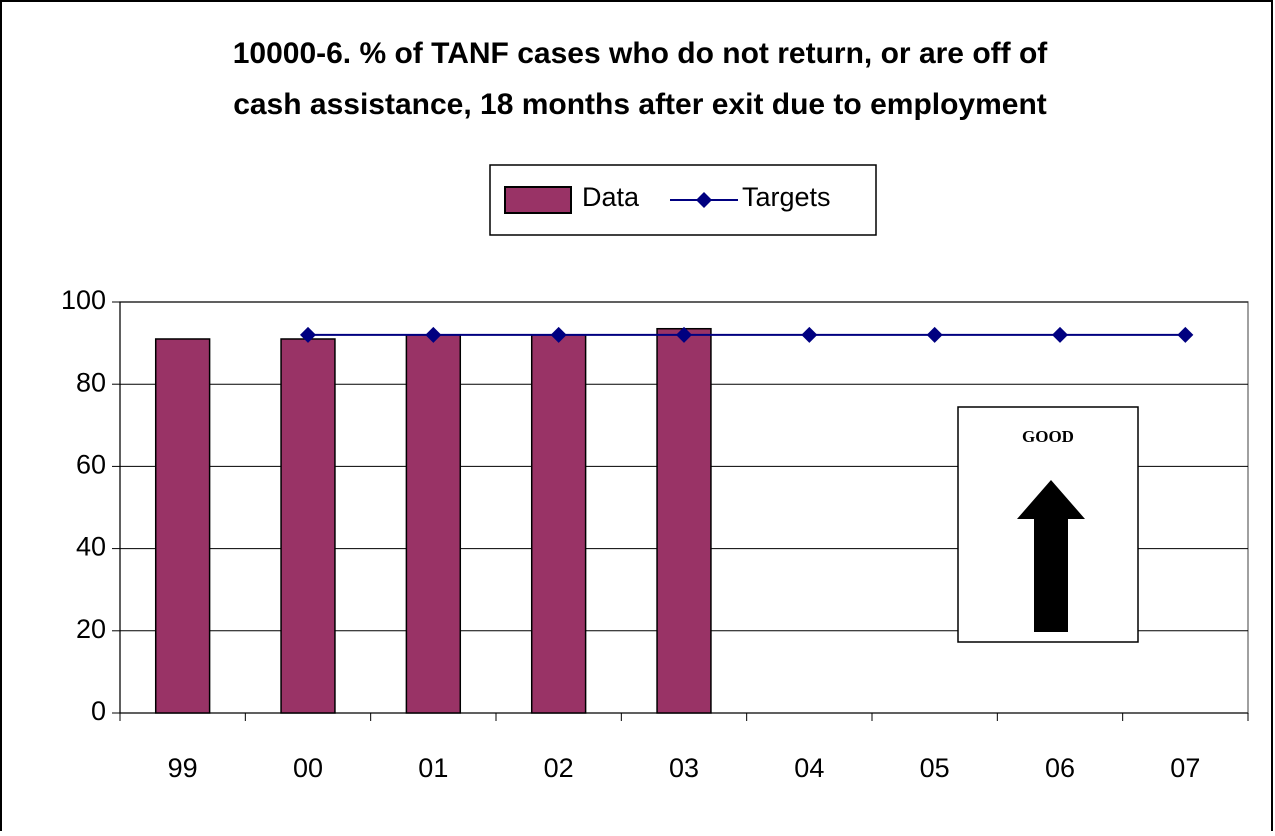 The height and width of the screenshot is (836, 1275). What do you see at coordinates (98, 711) in the screenshot?
I see `y-tick-label: 0` at bounding box center [98, 711].